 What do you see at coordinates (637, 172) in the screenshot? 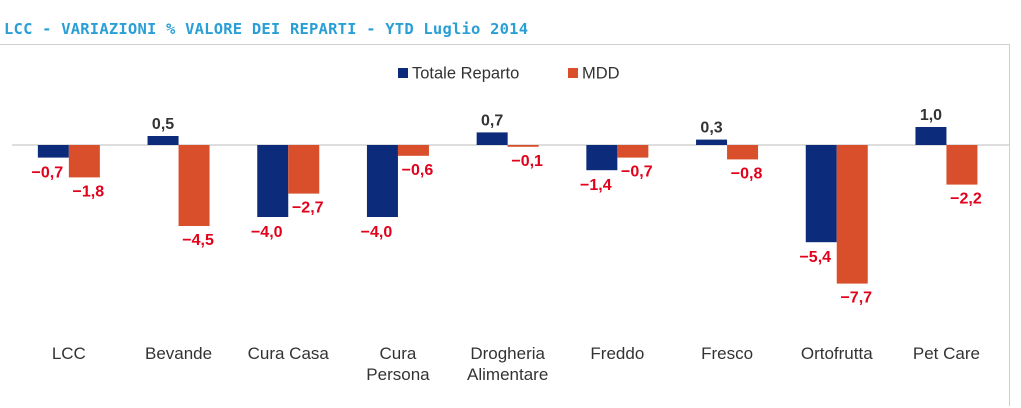
I see `data-label-mdd-5: −0,7` at bounding box center [637, 172].